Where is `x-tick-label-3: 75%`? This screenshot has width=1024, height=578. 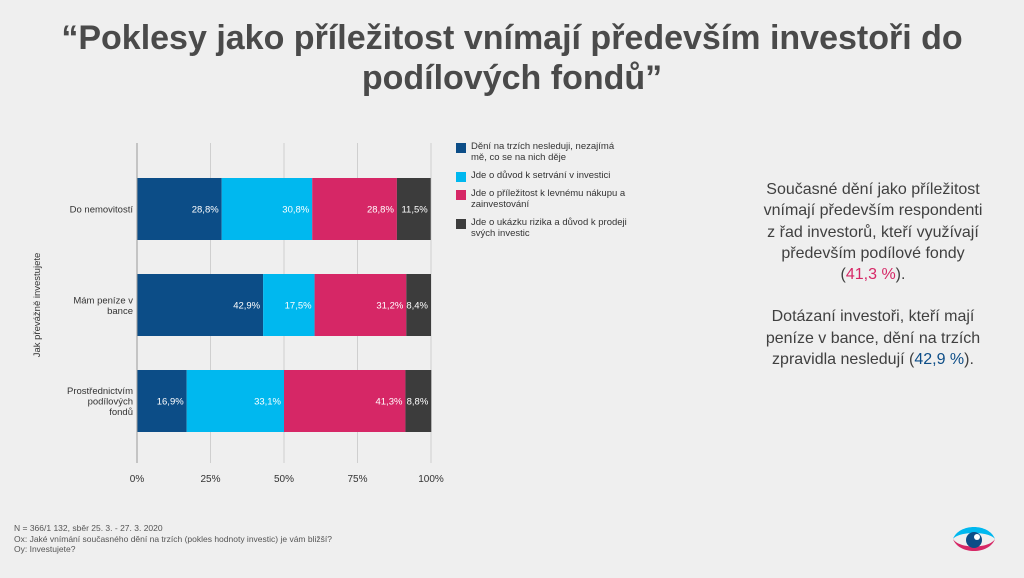 x-tick-label-3: 75% is located at coordinates (357, 479).